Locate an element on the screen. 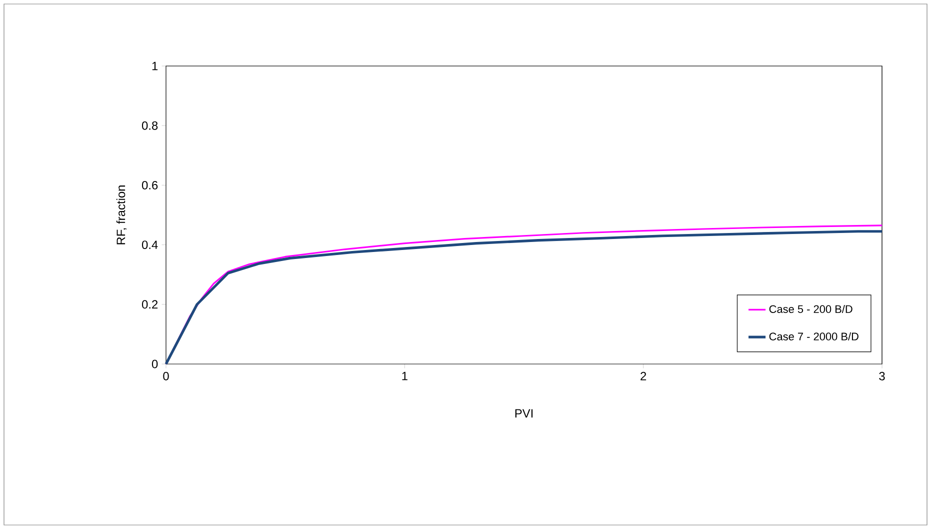 This screenshot has width=931, height=529. legend-label: Case 5 - 200 B/D is located at coordinates (810, 308).